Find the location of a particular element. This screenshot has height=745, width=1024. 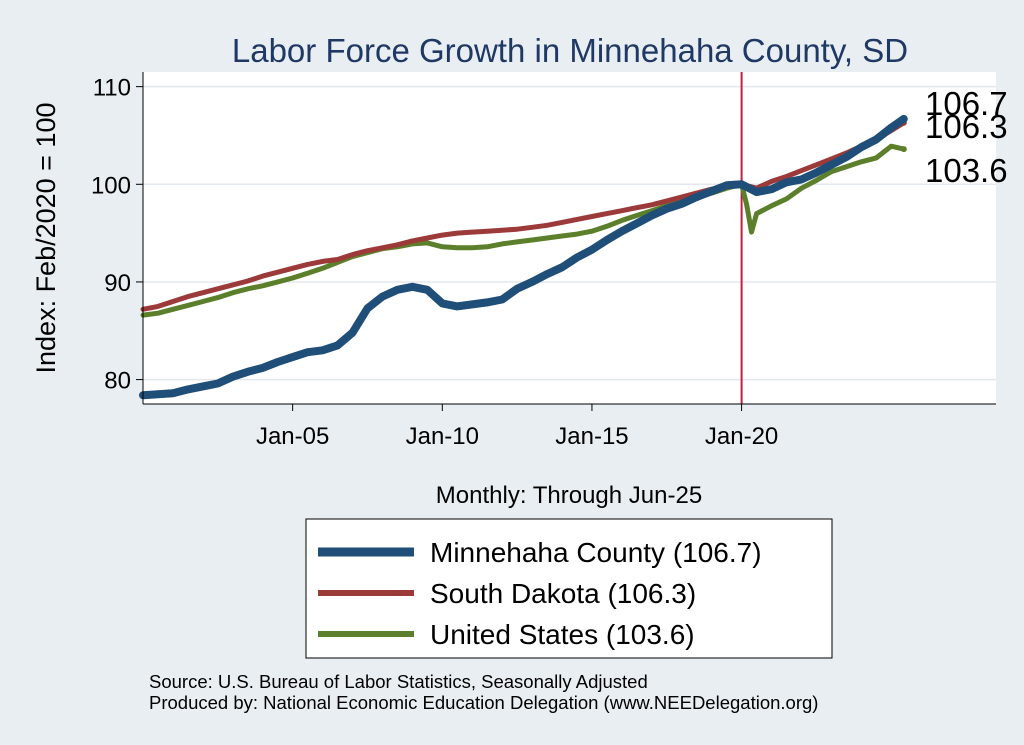

x-ticks: Jan-05 Jan-10 Jan-15 Jan-20 is located at coordinates (517, 427).